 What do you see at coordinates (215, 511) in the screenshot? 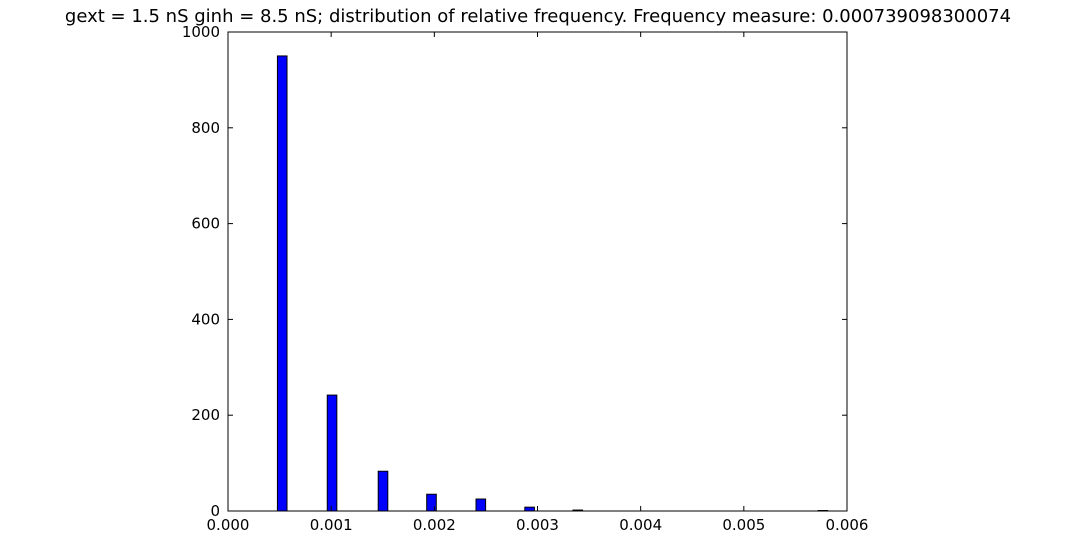
I see `y-tick-label: 0` at bounding box center [215, 511].